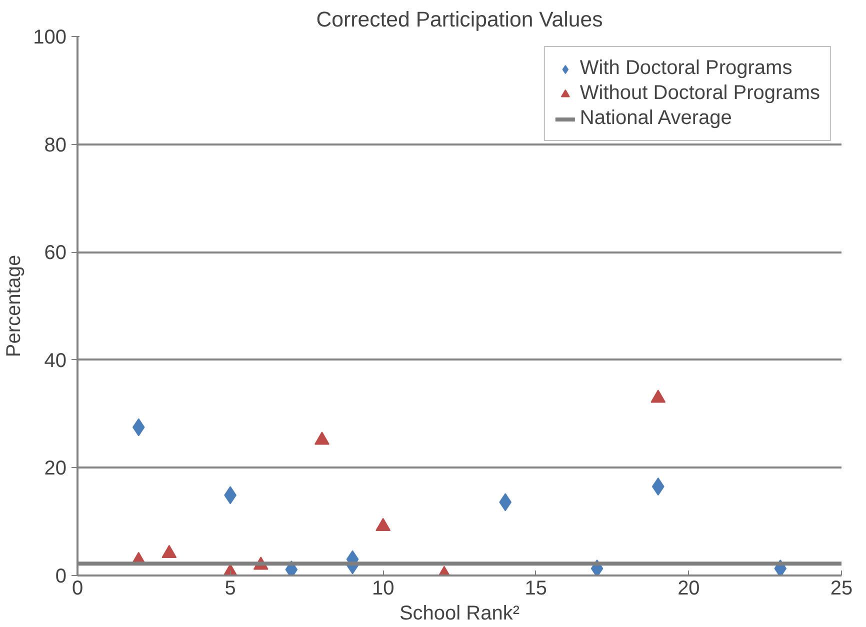  Describe the element at coordinates (700, 93) in the screenshot. I see `legend-label: Without Doctoral Programs` at that location.